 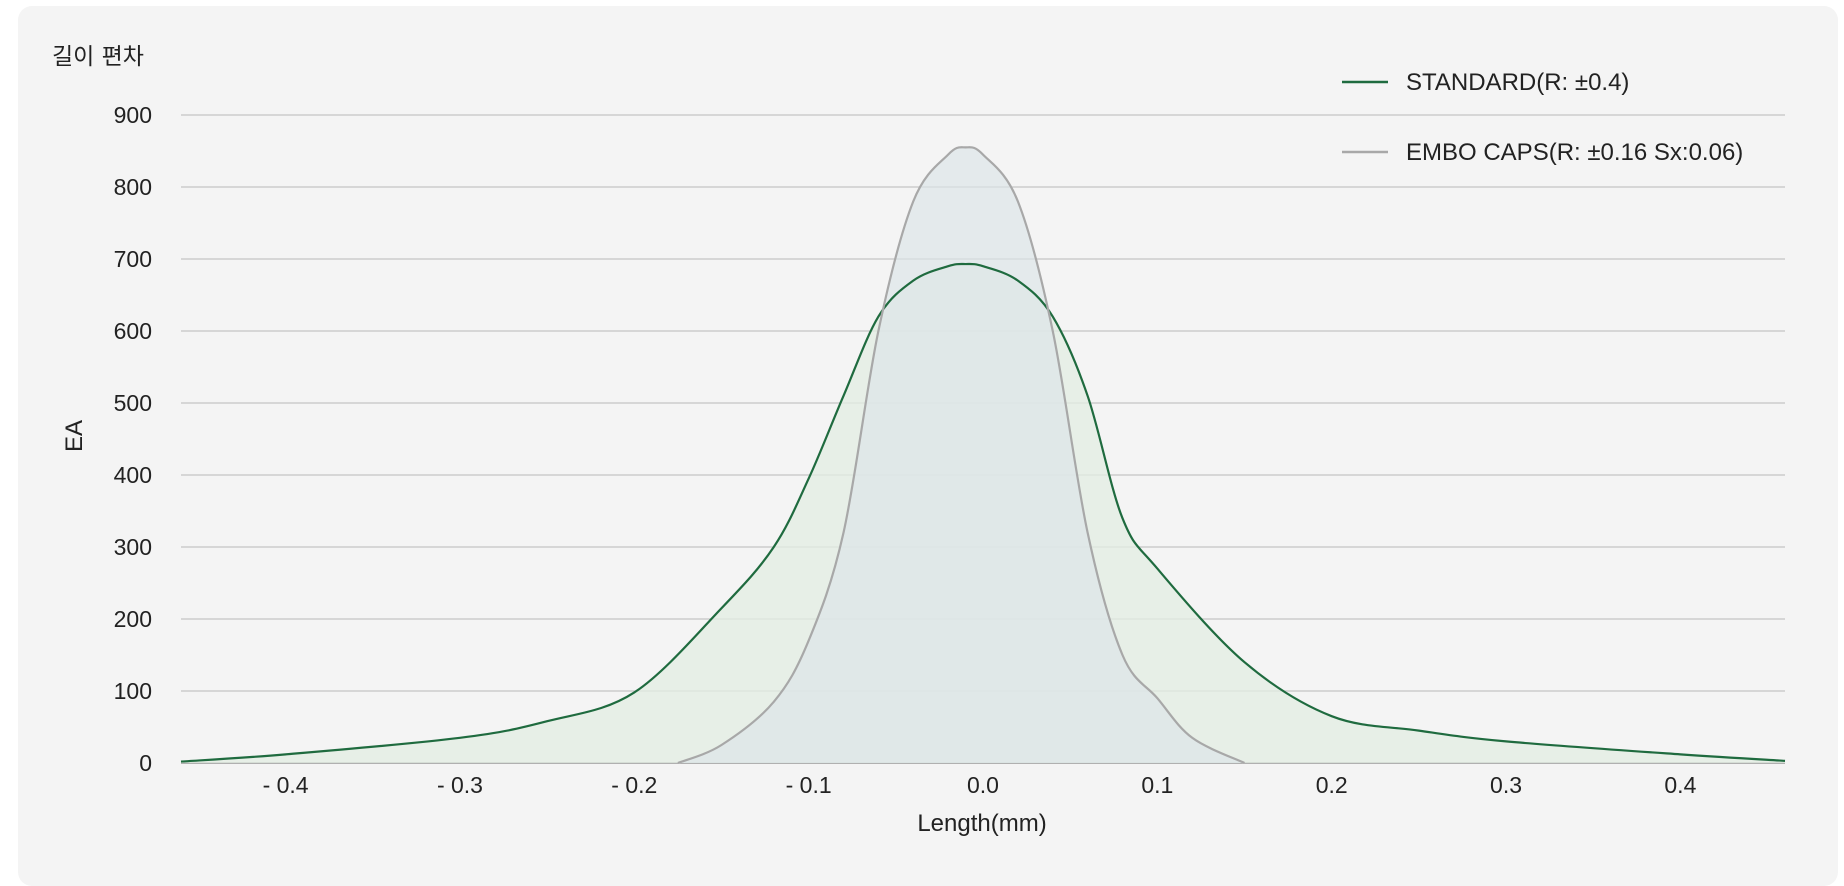 I want to click on y-tick-label: 300, so click(x=133, y=547).